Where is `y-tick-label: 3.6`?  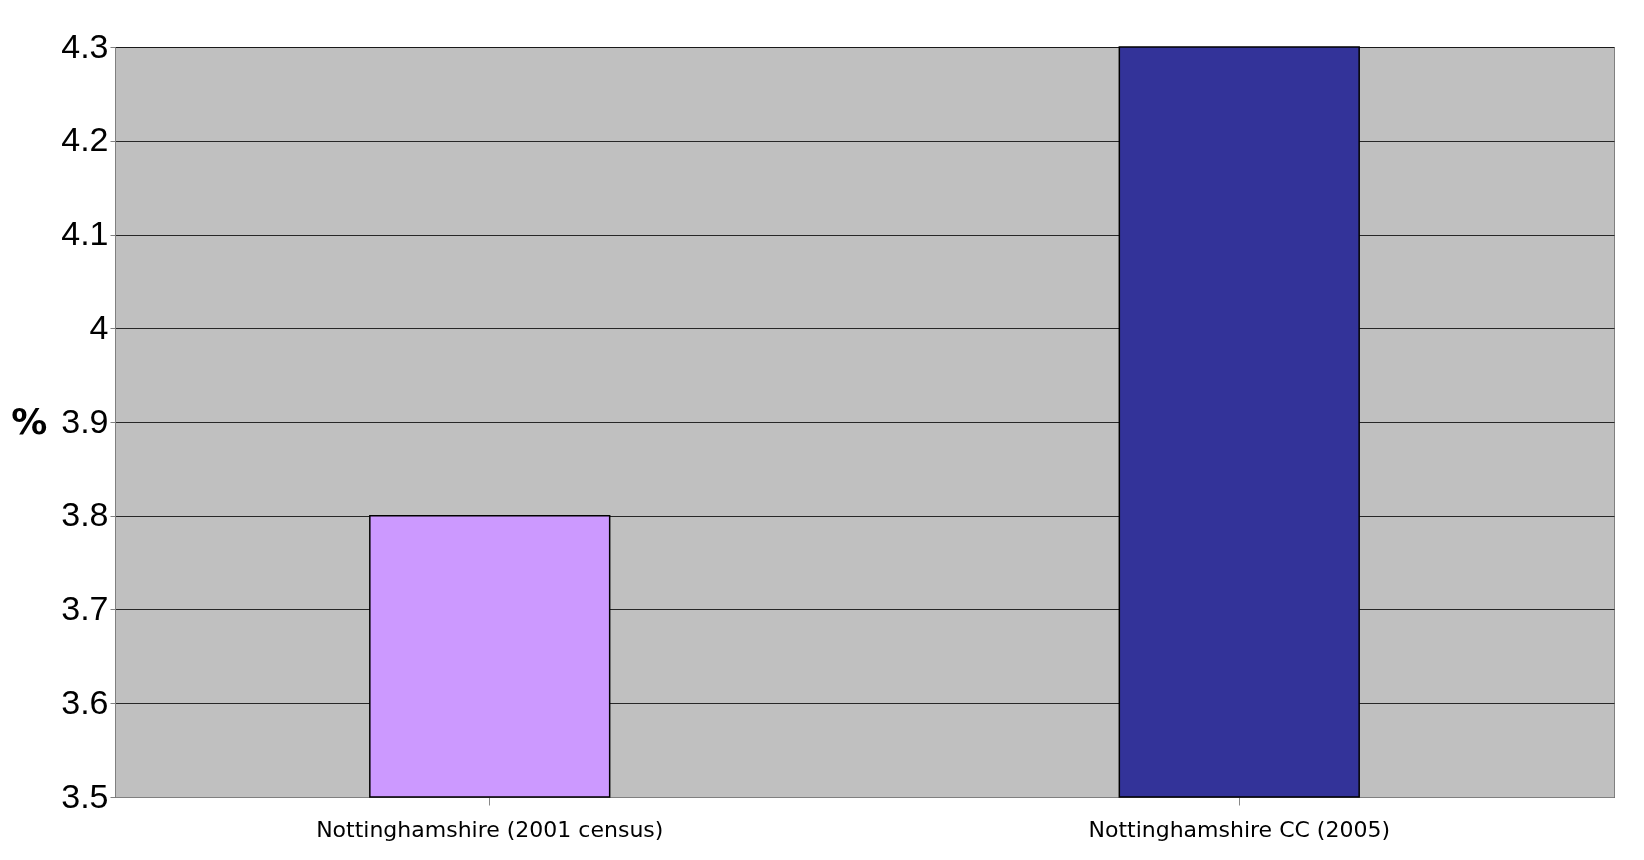 y-tick-label: 3.6 is located at coordinates (85, 701).